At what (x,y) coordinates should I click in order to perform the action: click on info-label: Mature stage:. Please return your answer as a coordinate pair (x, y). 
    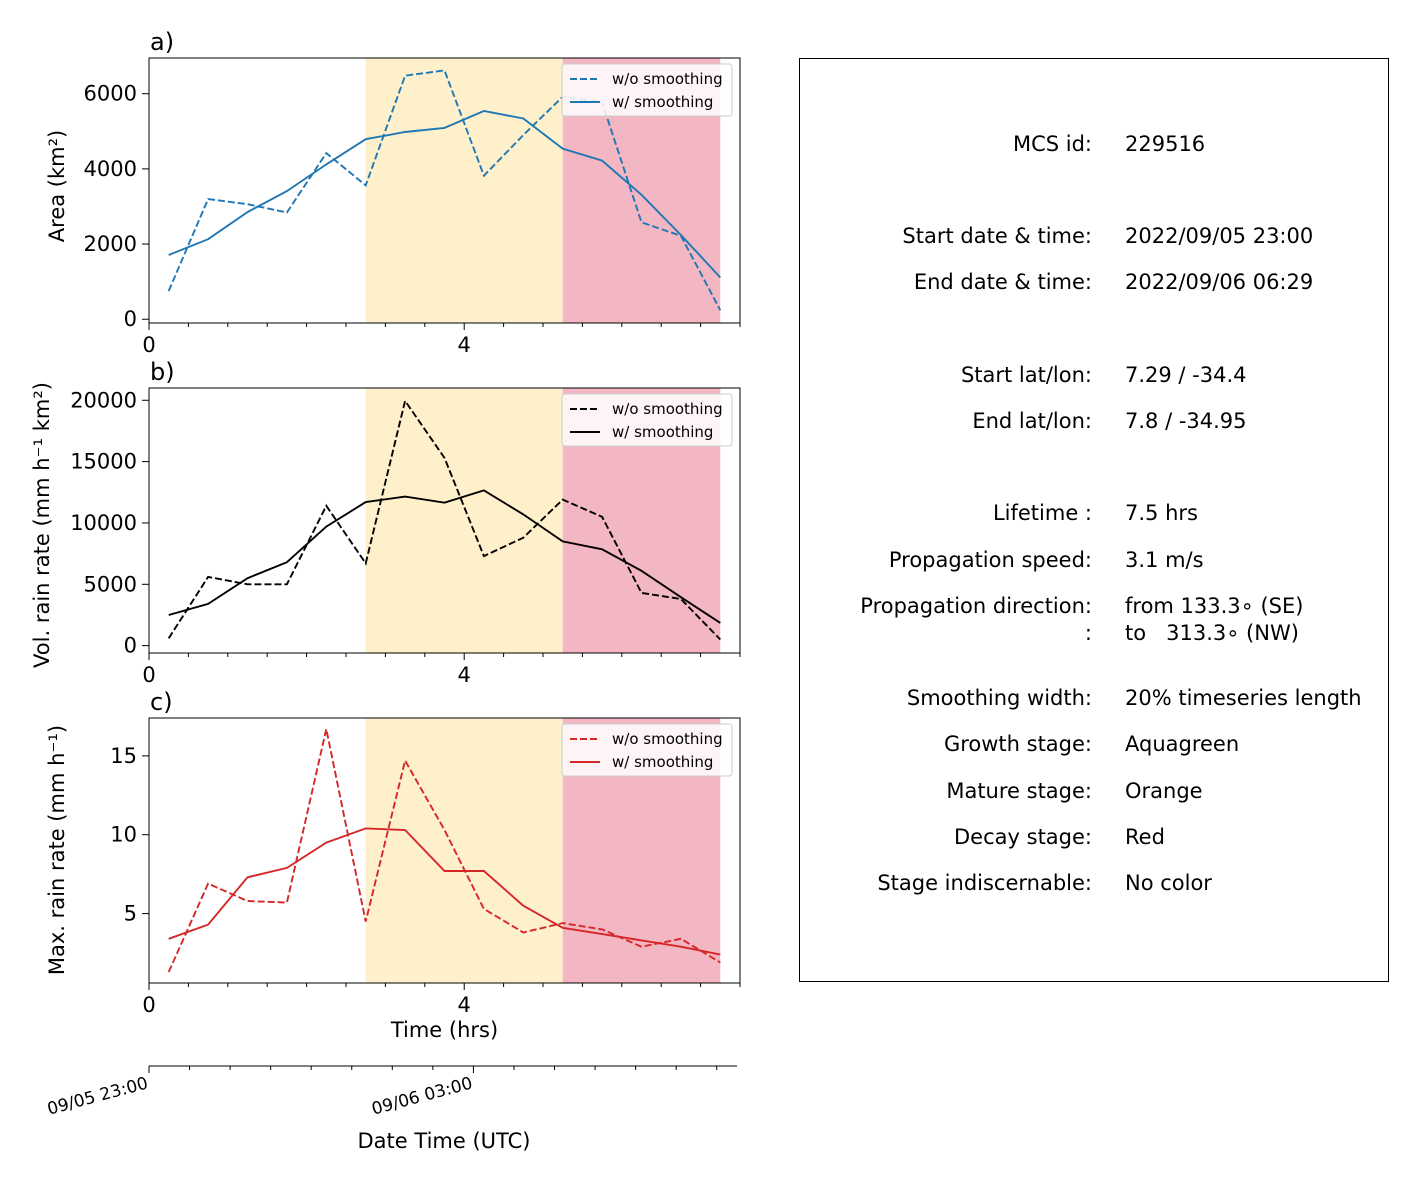
    Looking at the image, I should click on (1019, 791).